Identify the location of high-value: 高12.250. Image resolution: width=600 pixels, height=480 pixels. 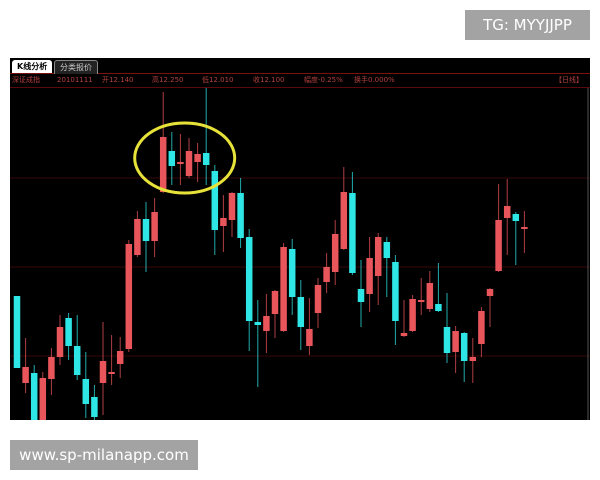
(168, 80).